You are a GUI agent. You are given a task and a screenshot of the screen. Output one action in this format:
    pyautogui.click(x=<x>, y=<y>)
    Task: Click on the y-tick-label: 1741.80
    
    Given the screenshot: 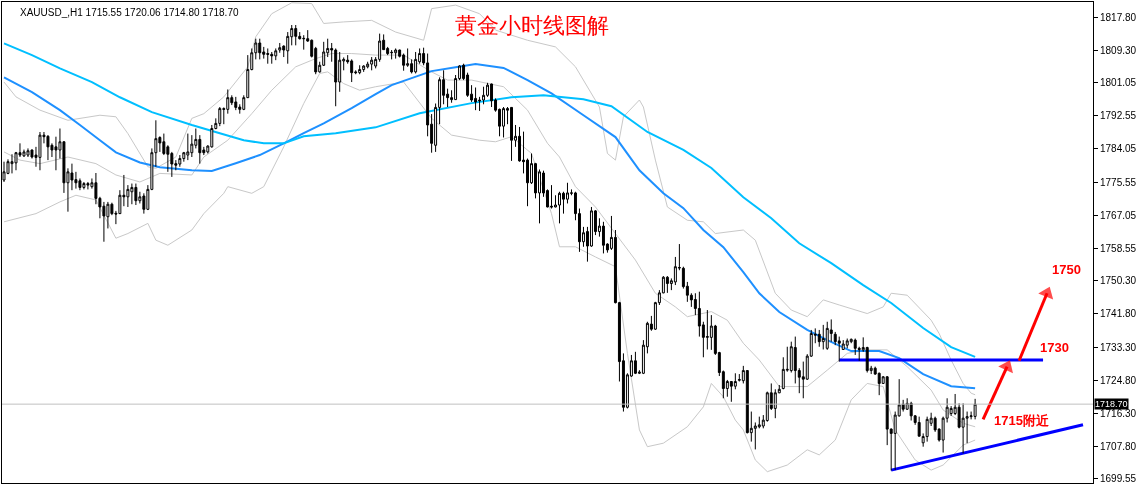 What is the action you would take?
    pyautogui.click(x=1118, y=314)
    